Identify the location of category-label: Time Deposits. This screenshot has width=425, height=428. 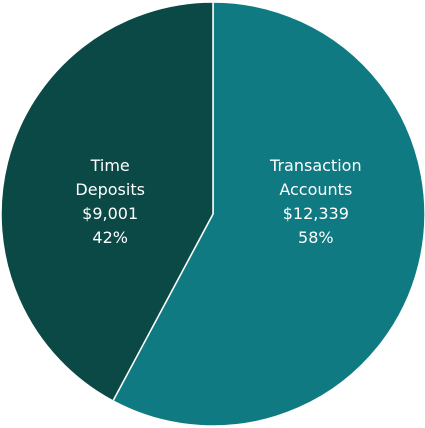
(110, 177).